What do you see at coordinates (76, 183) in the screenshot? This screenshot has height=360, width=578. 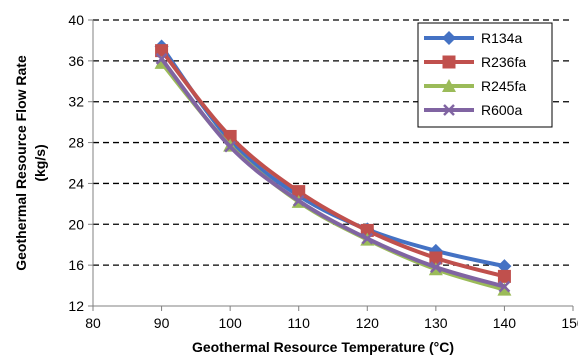 I see `y-tick-label: 24` at bounding box center [76, 183].